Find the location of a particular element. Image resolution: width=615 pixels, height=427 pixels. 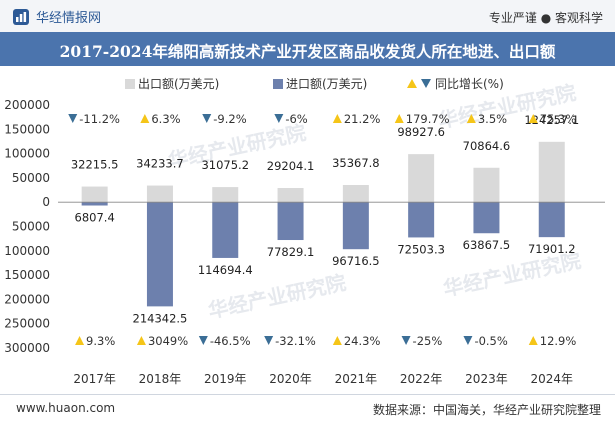

y-tick-label: 300000 is located at coordinates (27, 348).